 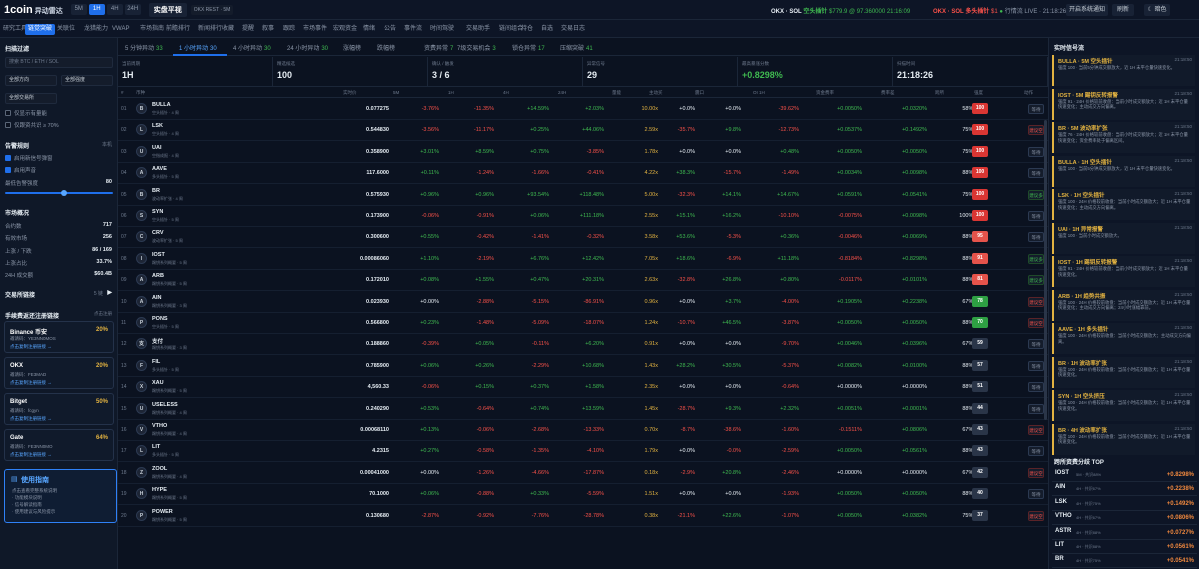 What do you see at coordinates (157, 147) in the screenshot?
I see `coin-symbol: UAI` at bounding box center [157, 147].